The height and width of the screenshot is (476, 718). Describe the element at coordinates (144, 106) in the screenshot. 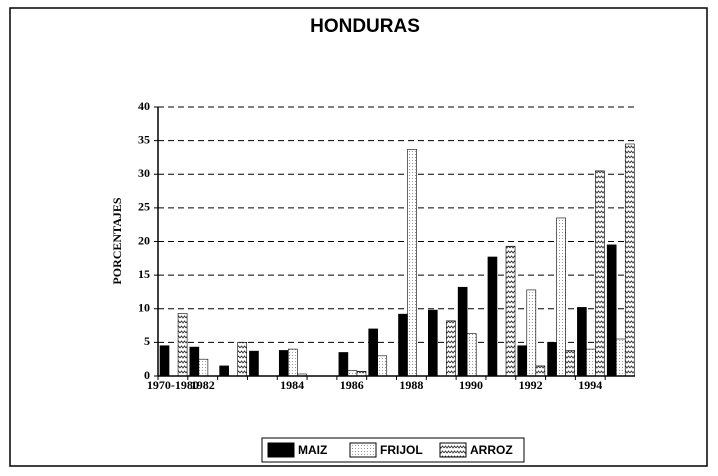

I see `y-tick-label: 40` at that location.